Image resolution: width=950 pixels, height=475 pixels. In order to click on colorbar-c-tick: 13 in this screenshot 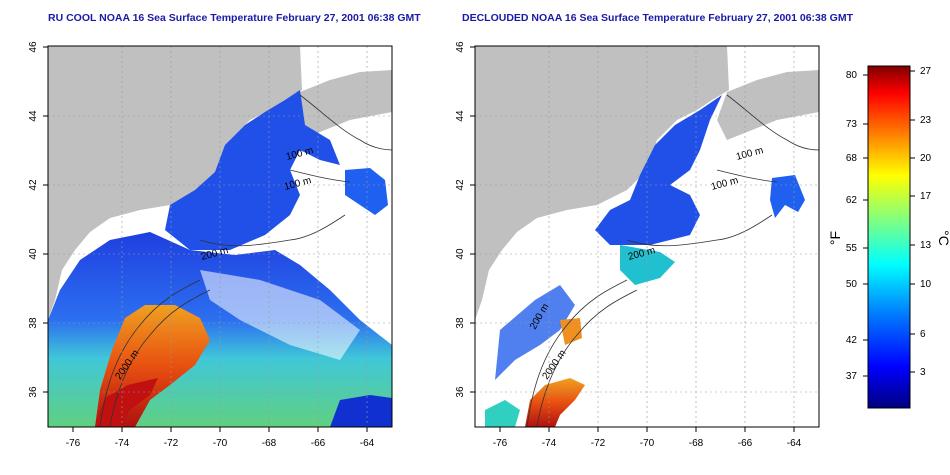, I will do `click(926, 245)`.